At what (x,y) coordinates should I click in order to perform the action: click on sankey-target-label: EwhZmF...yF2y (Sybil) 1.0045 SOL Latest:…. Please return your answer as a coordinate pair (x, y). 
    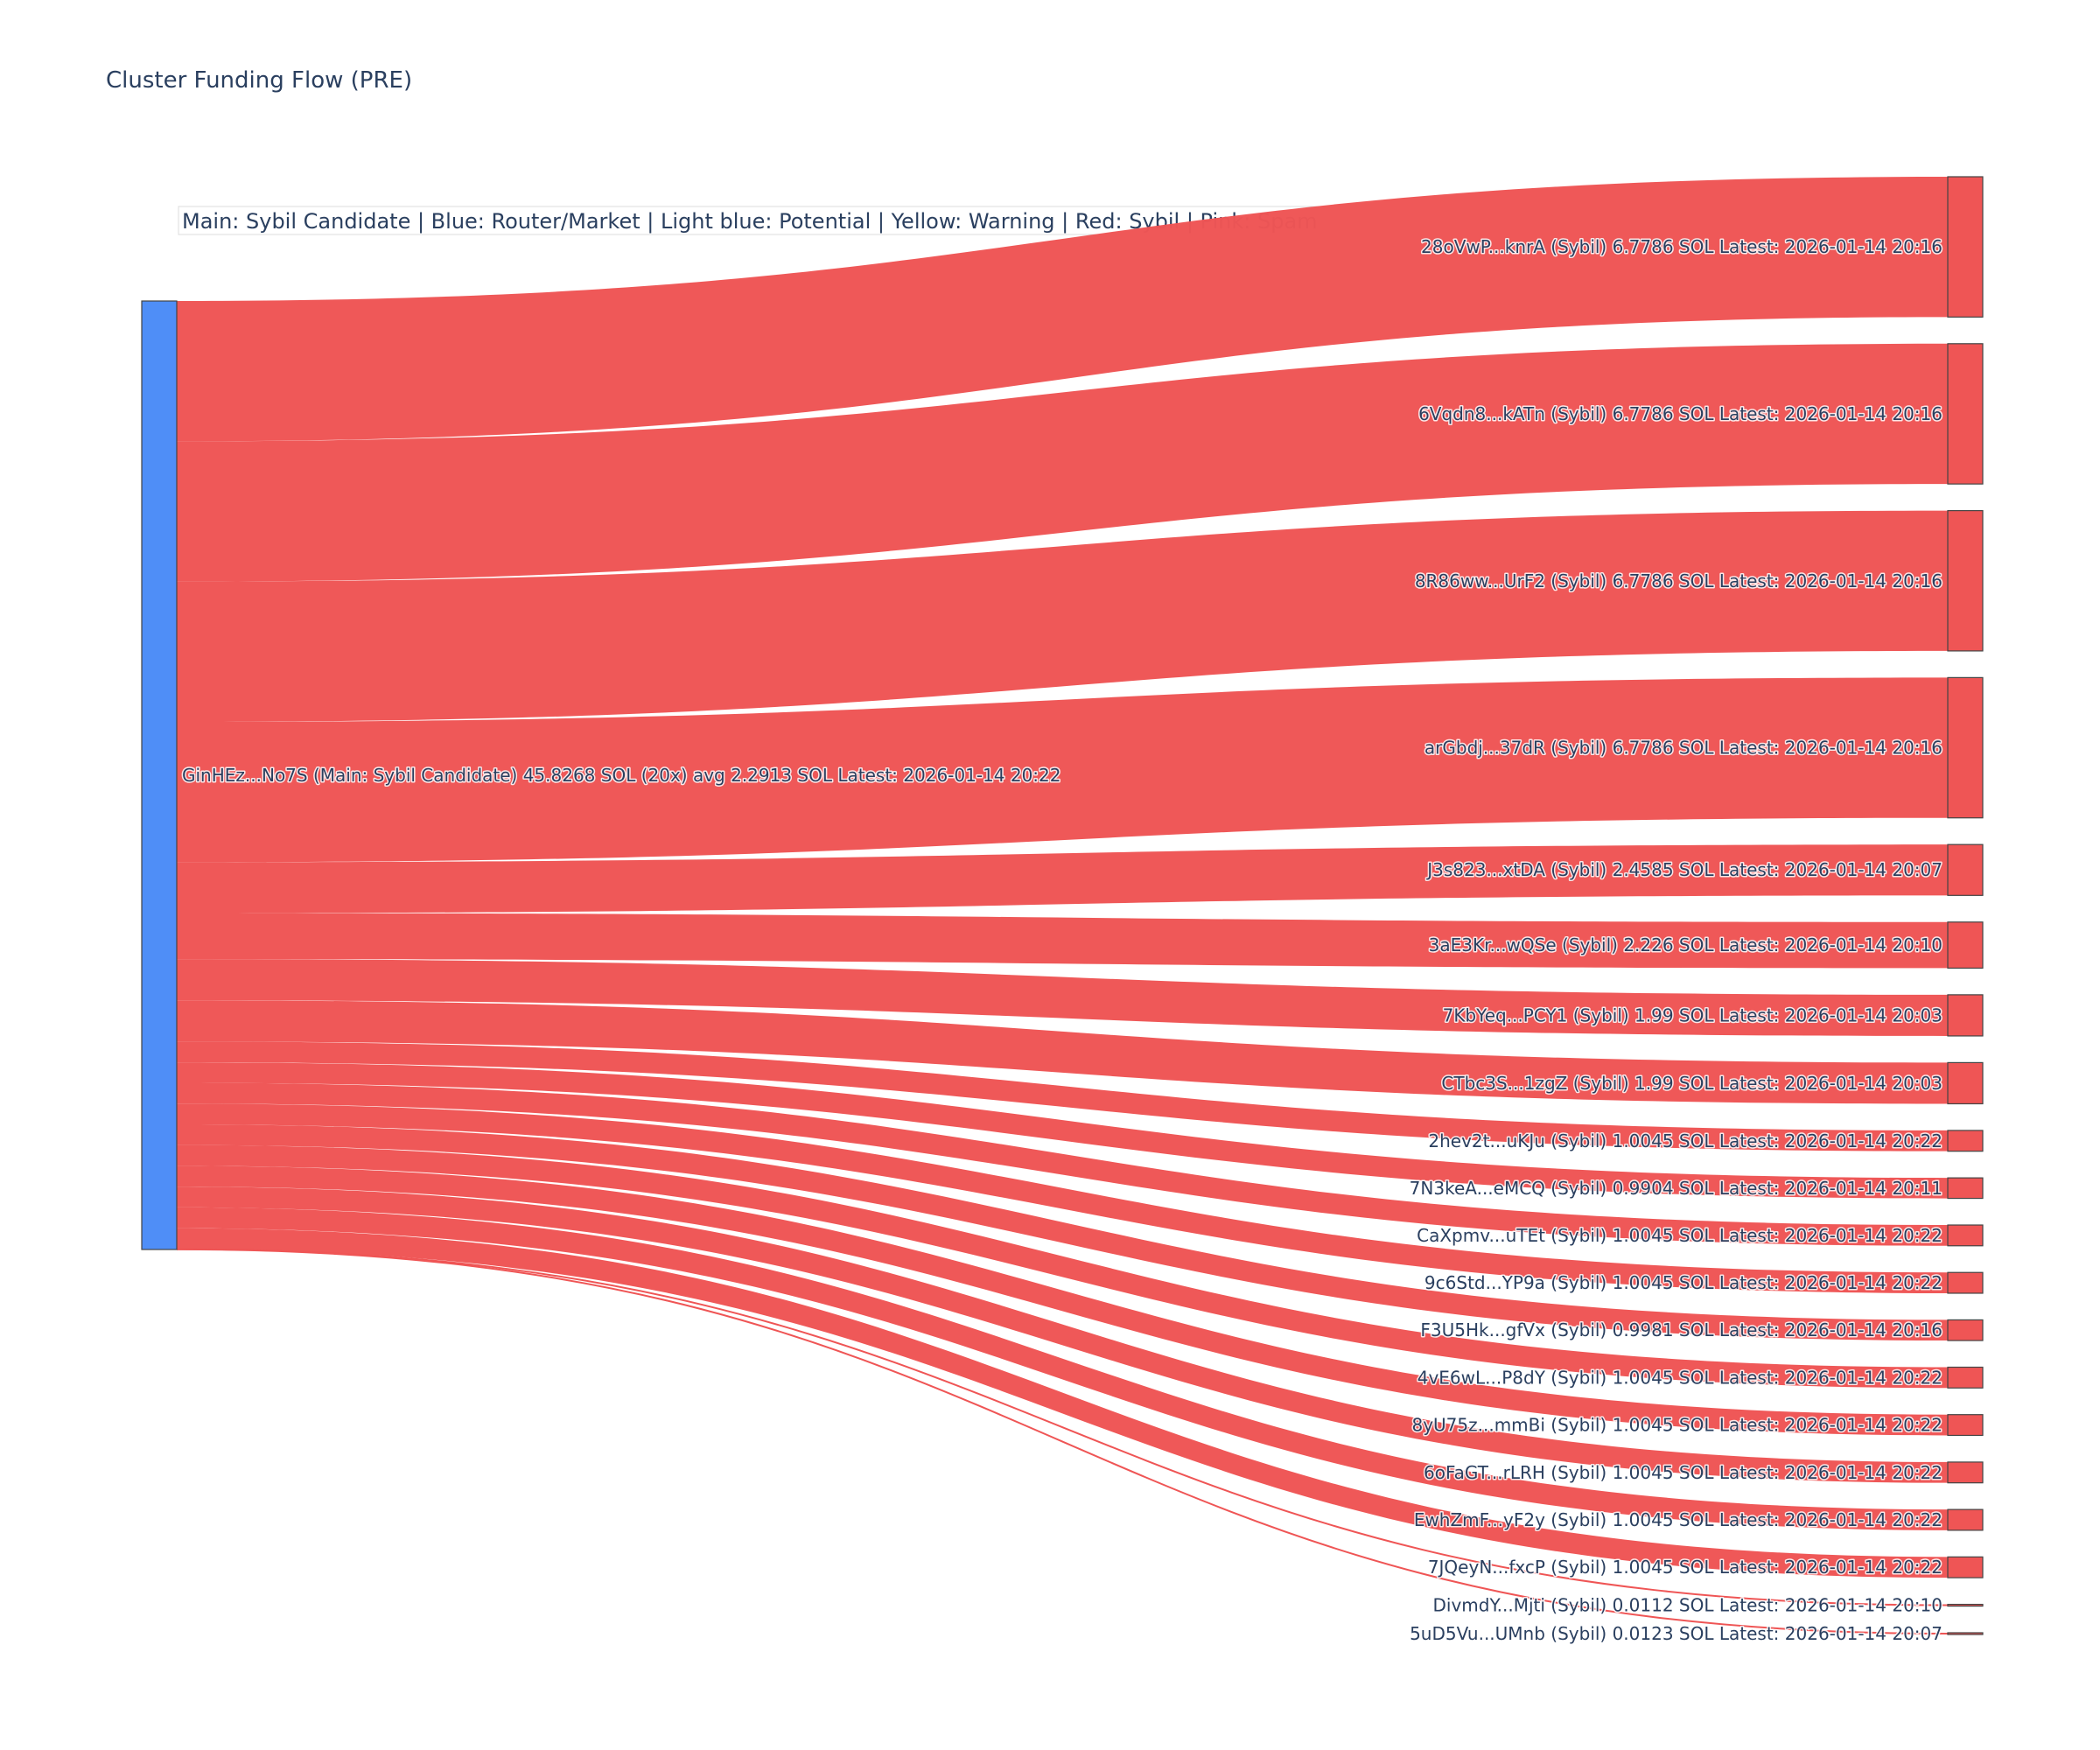
    Looking at the image, I should click on (1678, 1519).